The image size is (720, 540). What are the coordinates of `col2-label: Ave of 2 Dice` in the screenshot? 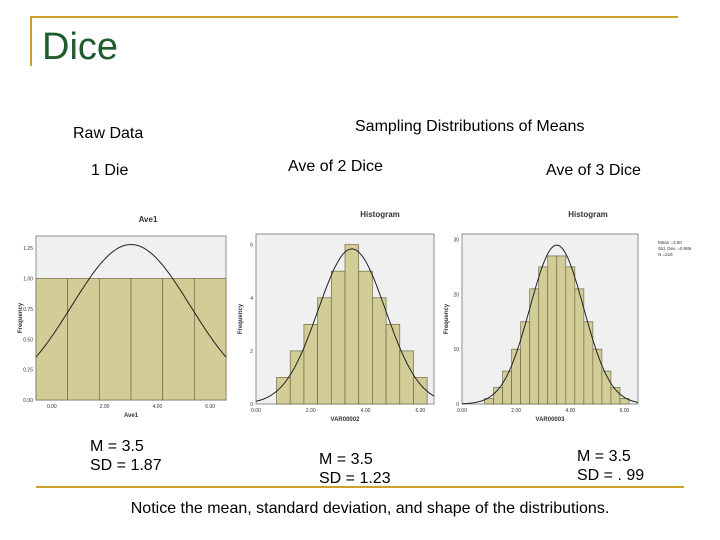 It's located at (335, 166).